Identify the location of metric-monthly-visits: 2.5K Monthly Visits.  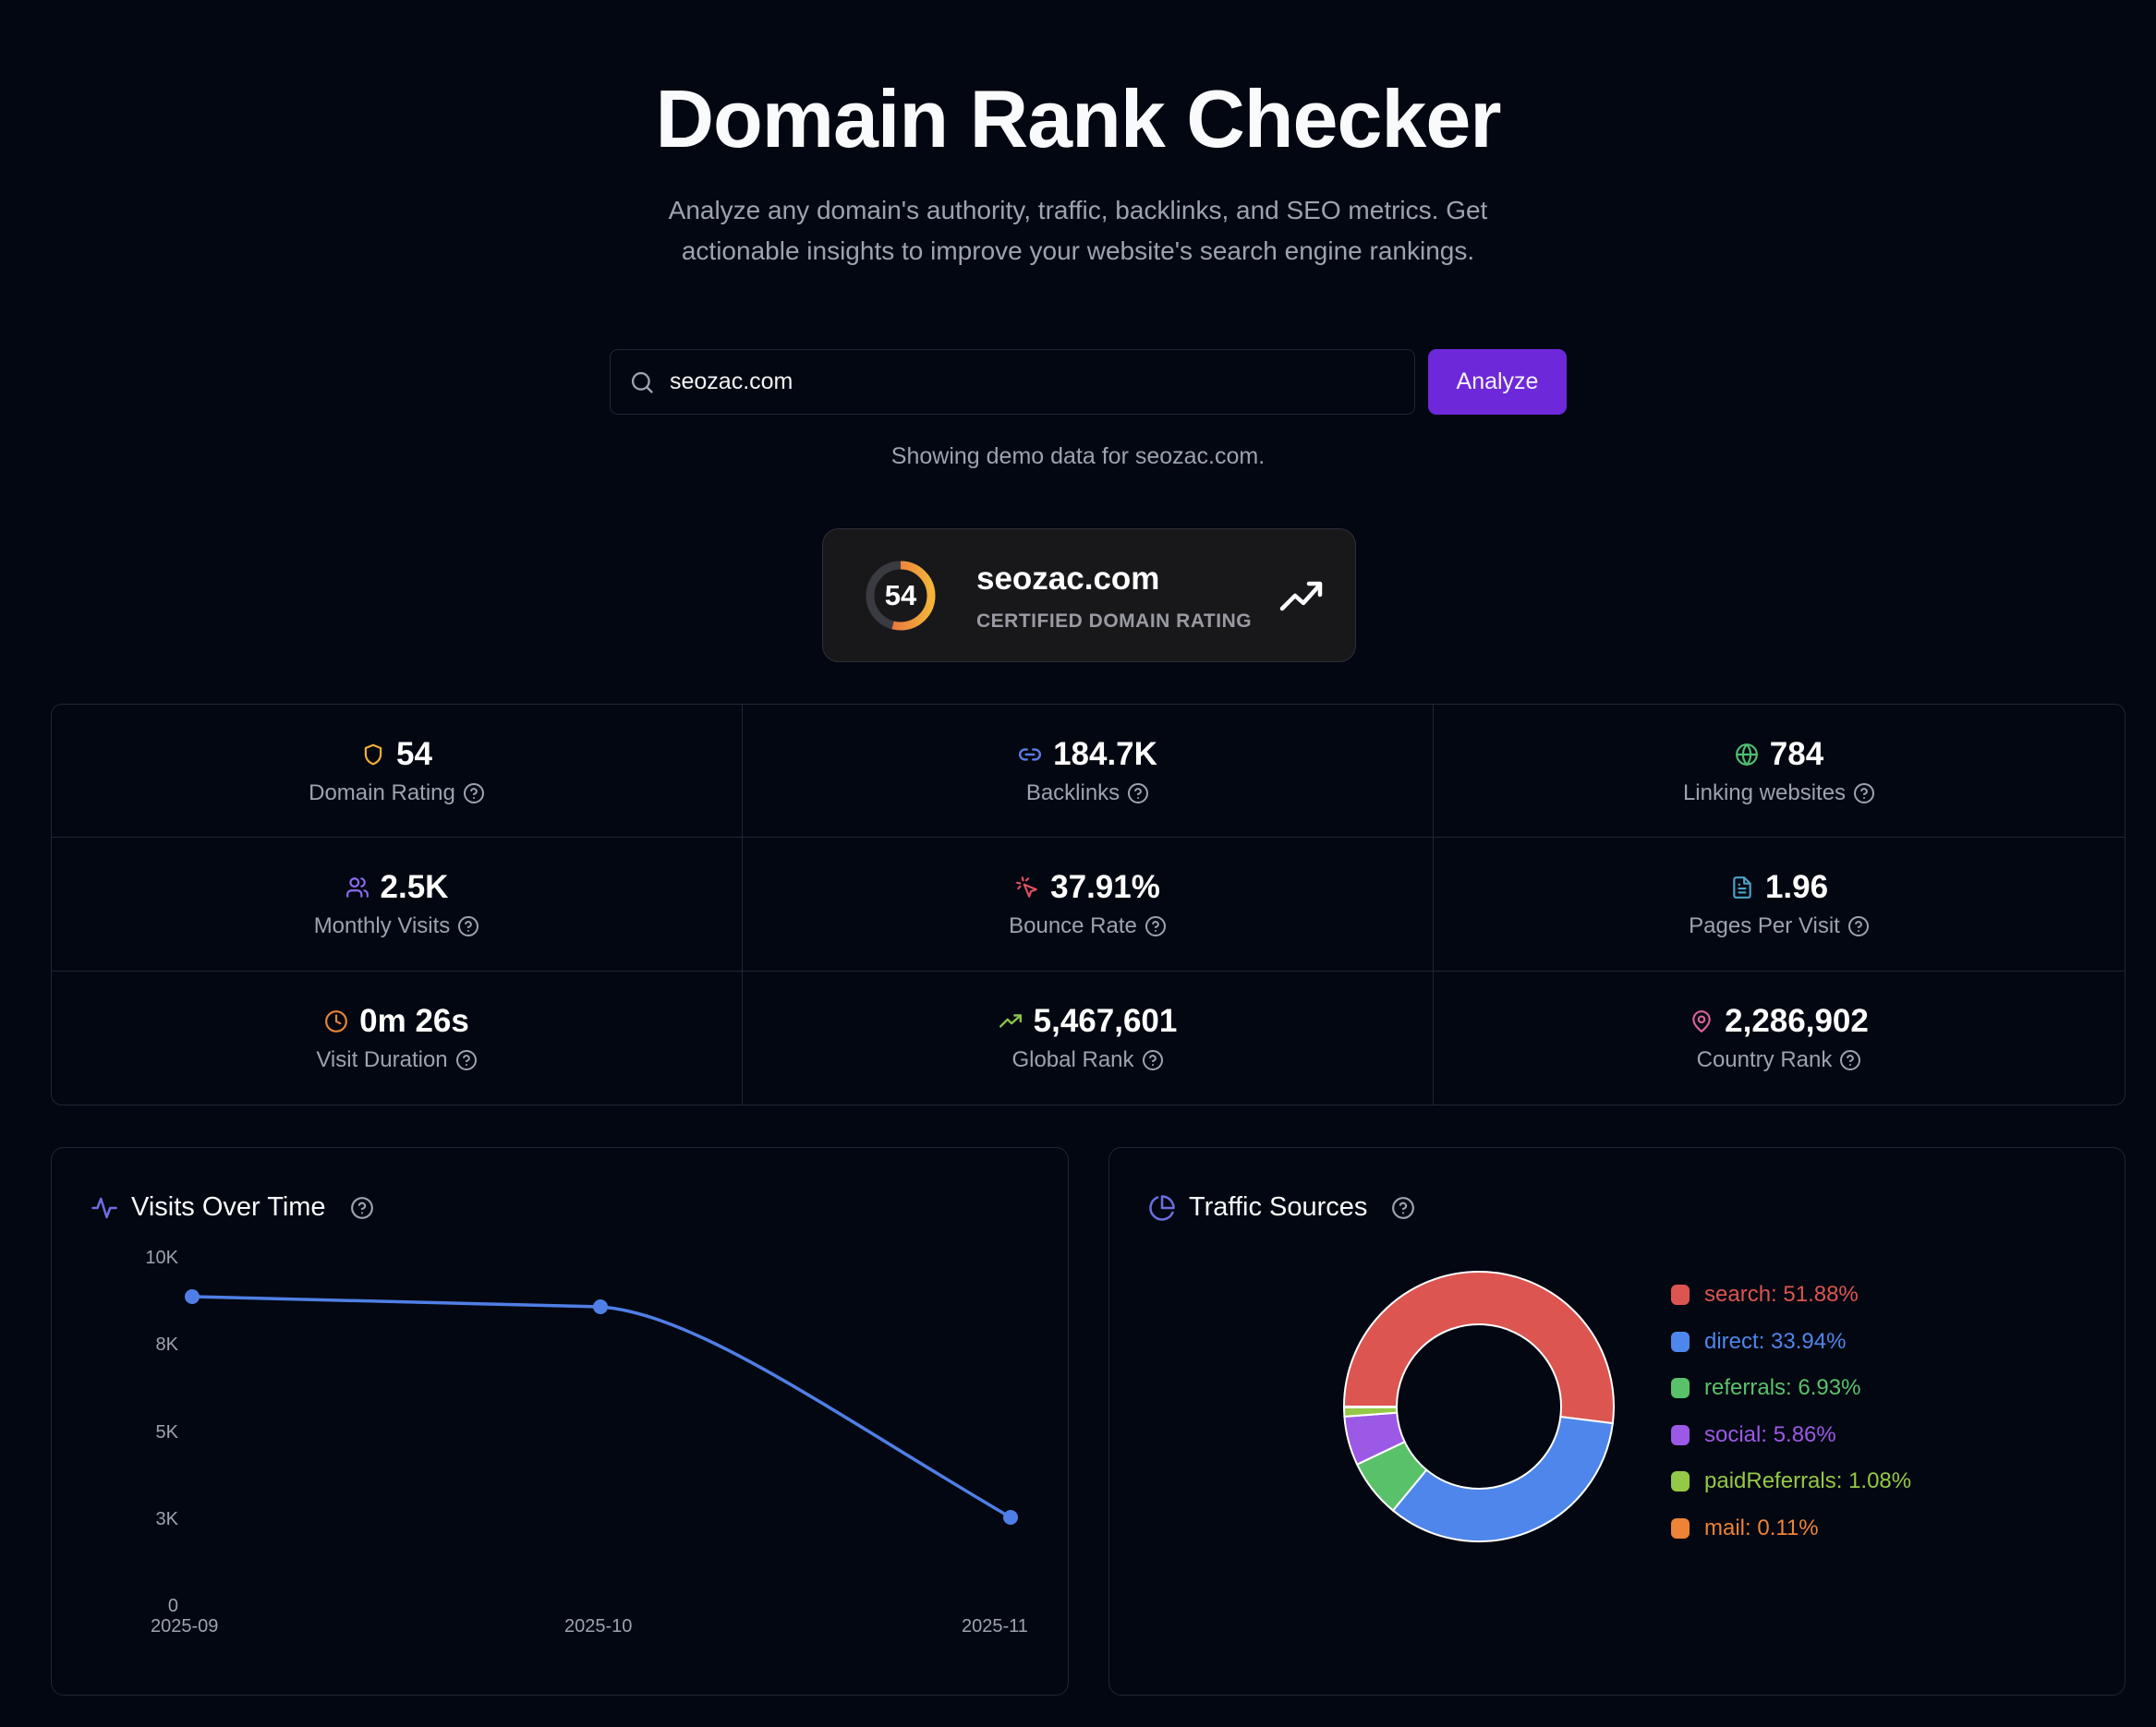
(397, 905).